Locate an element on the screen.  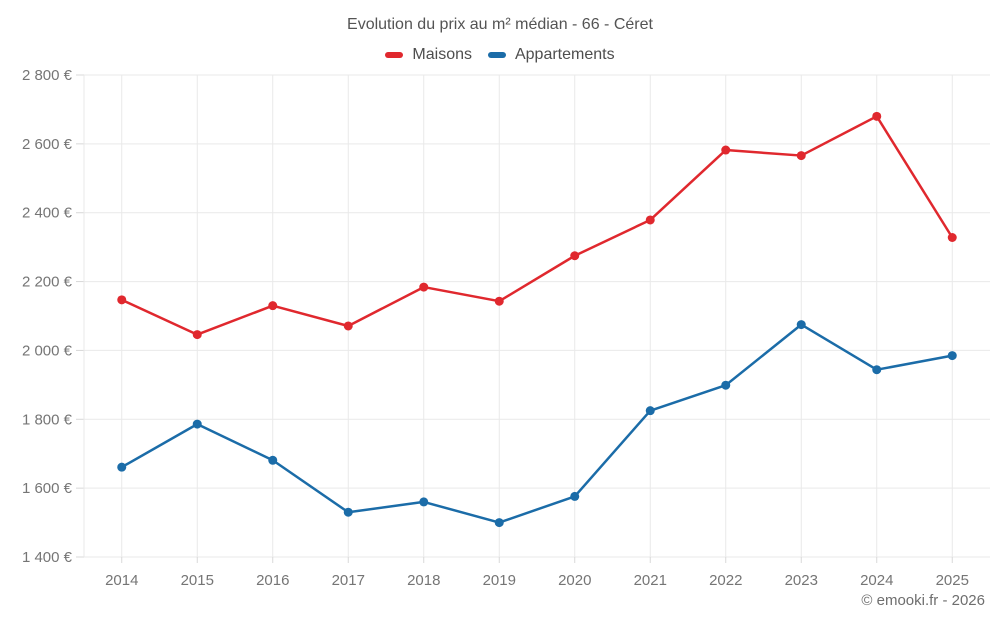
x-tick-label: 2025 is located at coordinates (952, 580).